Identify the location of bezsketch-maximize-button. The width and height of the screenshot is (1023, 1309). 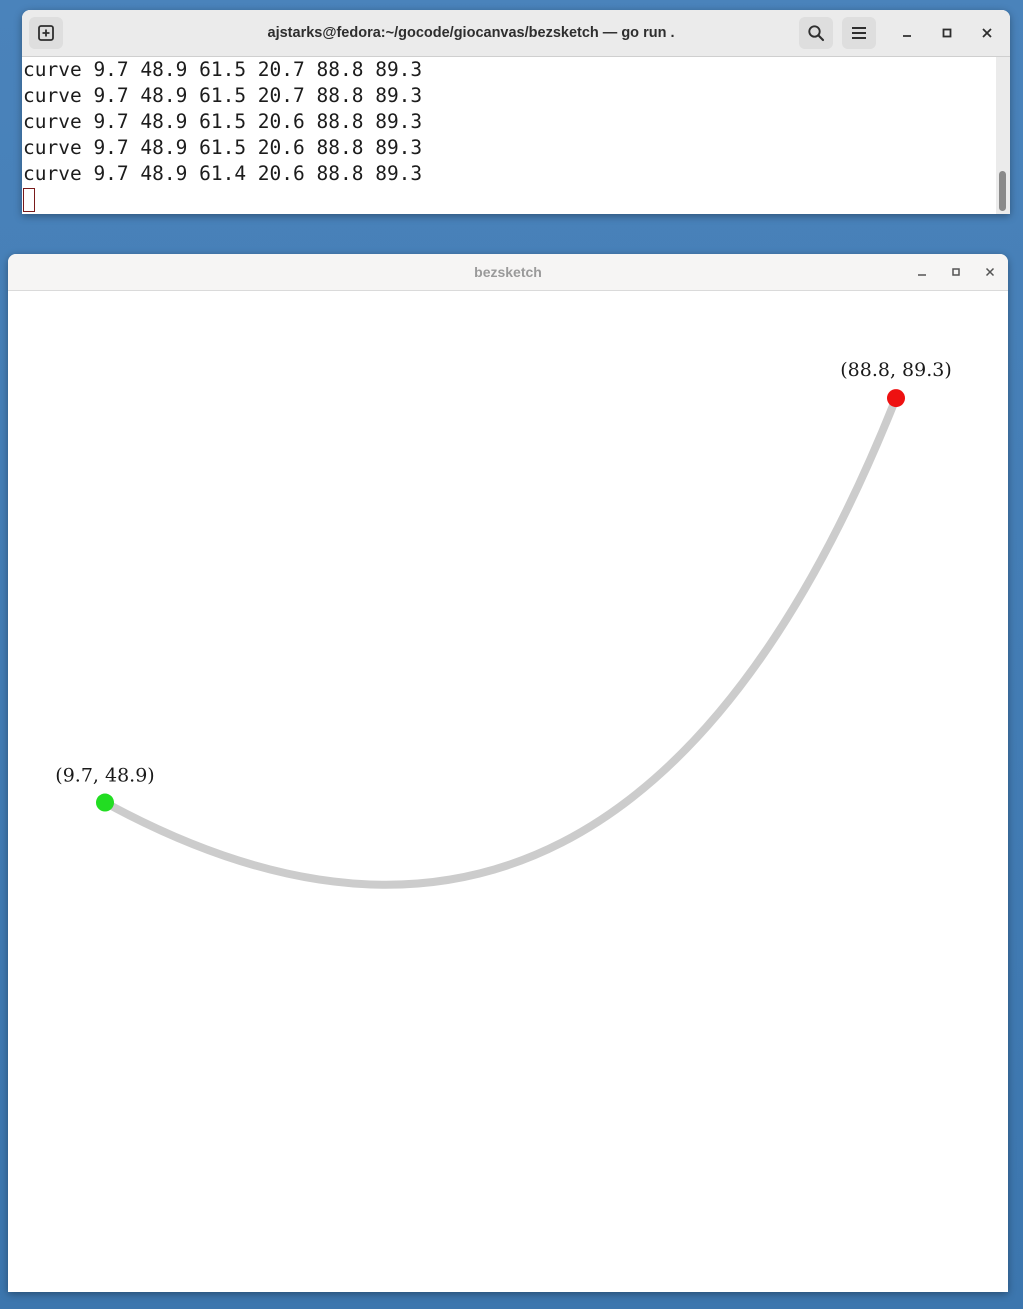
(956, 272).